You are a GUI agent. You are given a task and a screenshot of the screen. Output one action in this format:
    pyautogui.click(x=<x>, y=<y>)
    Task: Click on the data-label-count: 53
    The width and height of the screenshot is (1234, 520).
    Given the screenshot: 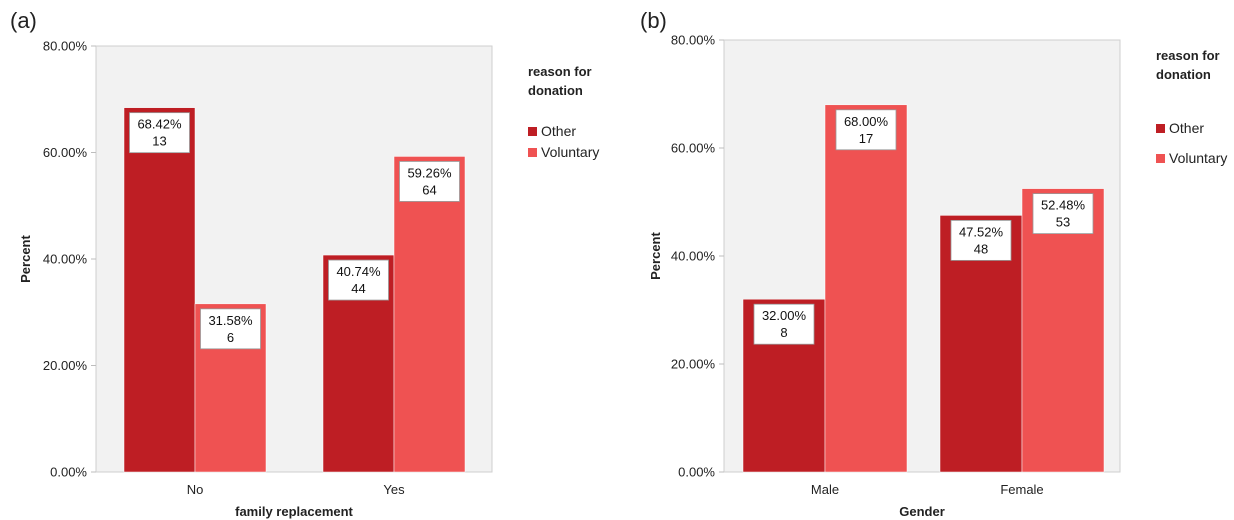 What is the action you would take?
    pyautogui.click(x=1063, y=222)
    